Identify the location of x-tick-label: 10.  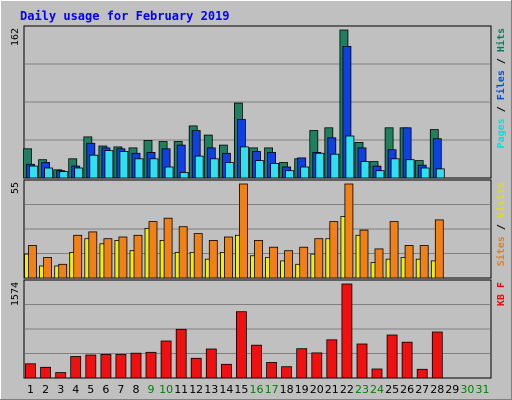
(166, 389).